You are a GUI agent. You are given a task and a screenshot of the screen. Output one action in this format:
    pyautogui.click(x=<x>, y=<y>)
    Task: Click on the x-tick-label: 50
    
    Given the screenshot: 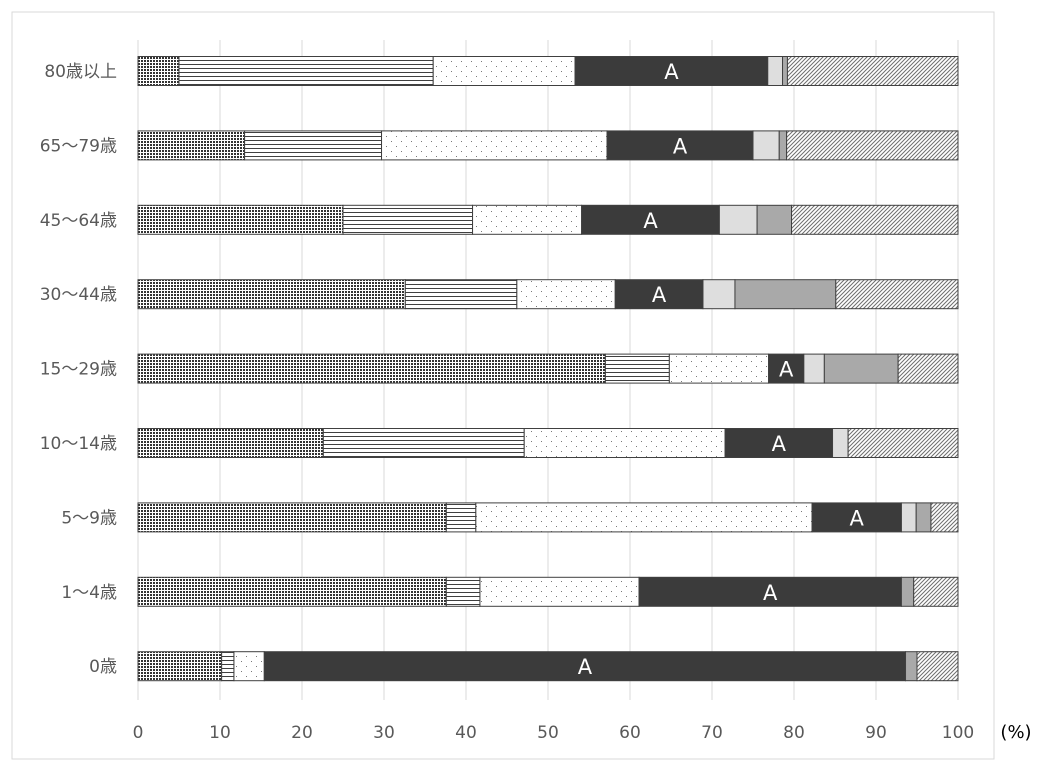 What is the action you would take?
    pyautogui.click(x=548, y=733)
    